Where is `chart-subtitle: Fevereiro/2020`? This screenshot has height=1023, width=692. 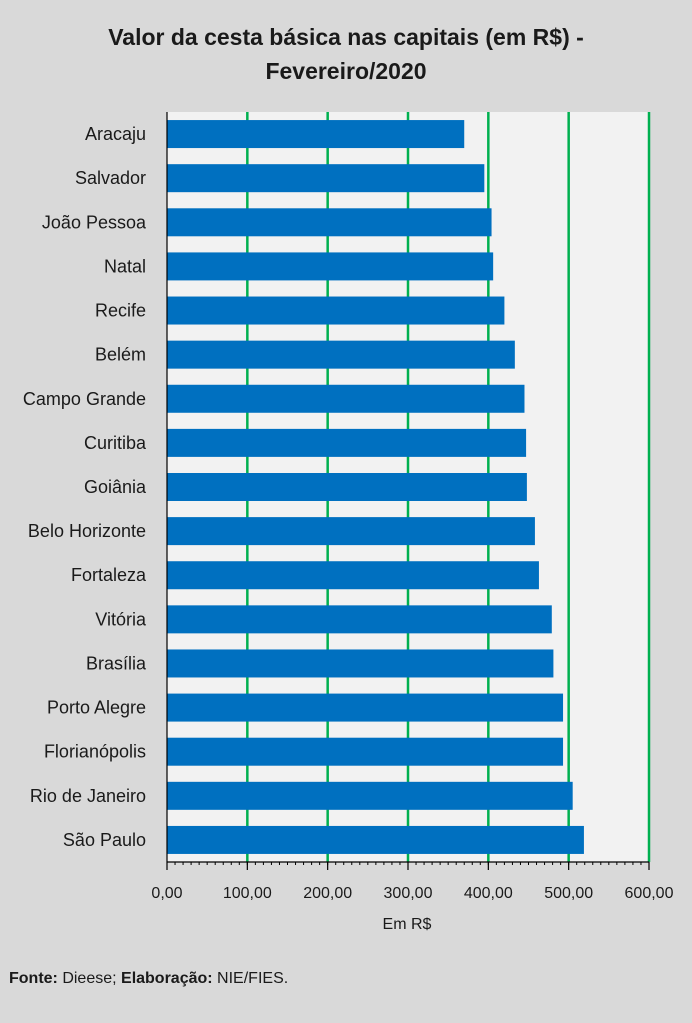 chart-subtitle: Fevereiro/2020 is located at coordinates (346, 71).